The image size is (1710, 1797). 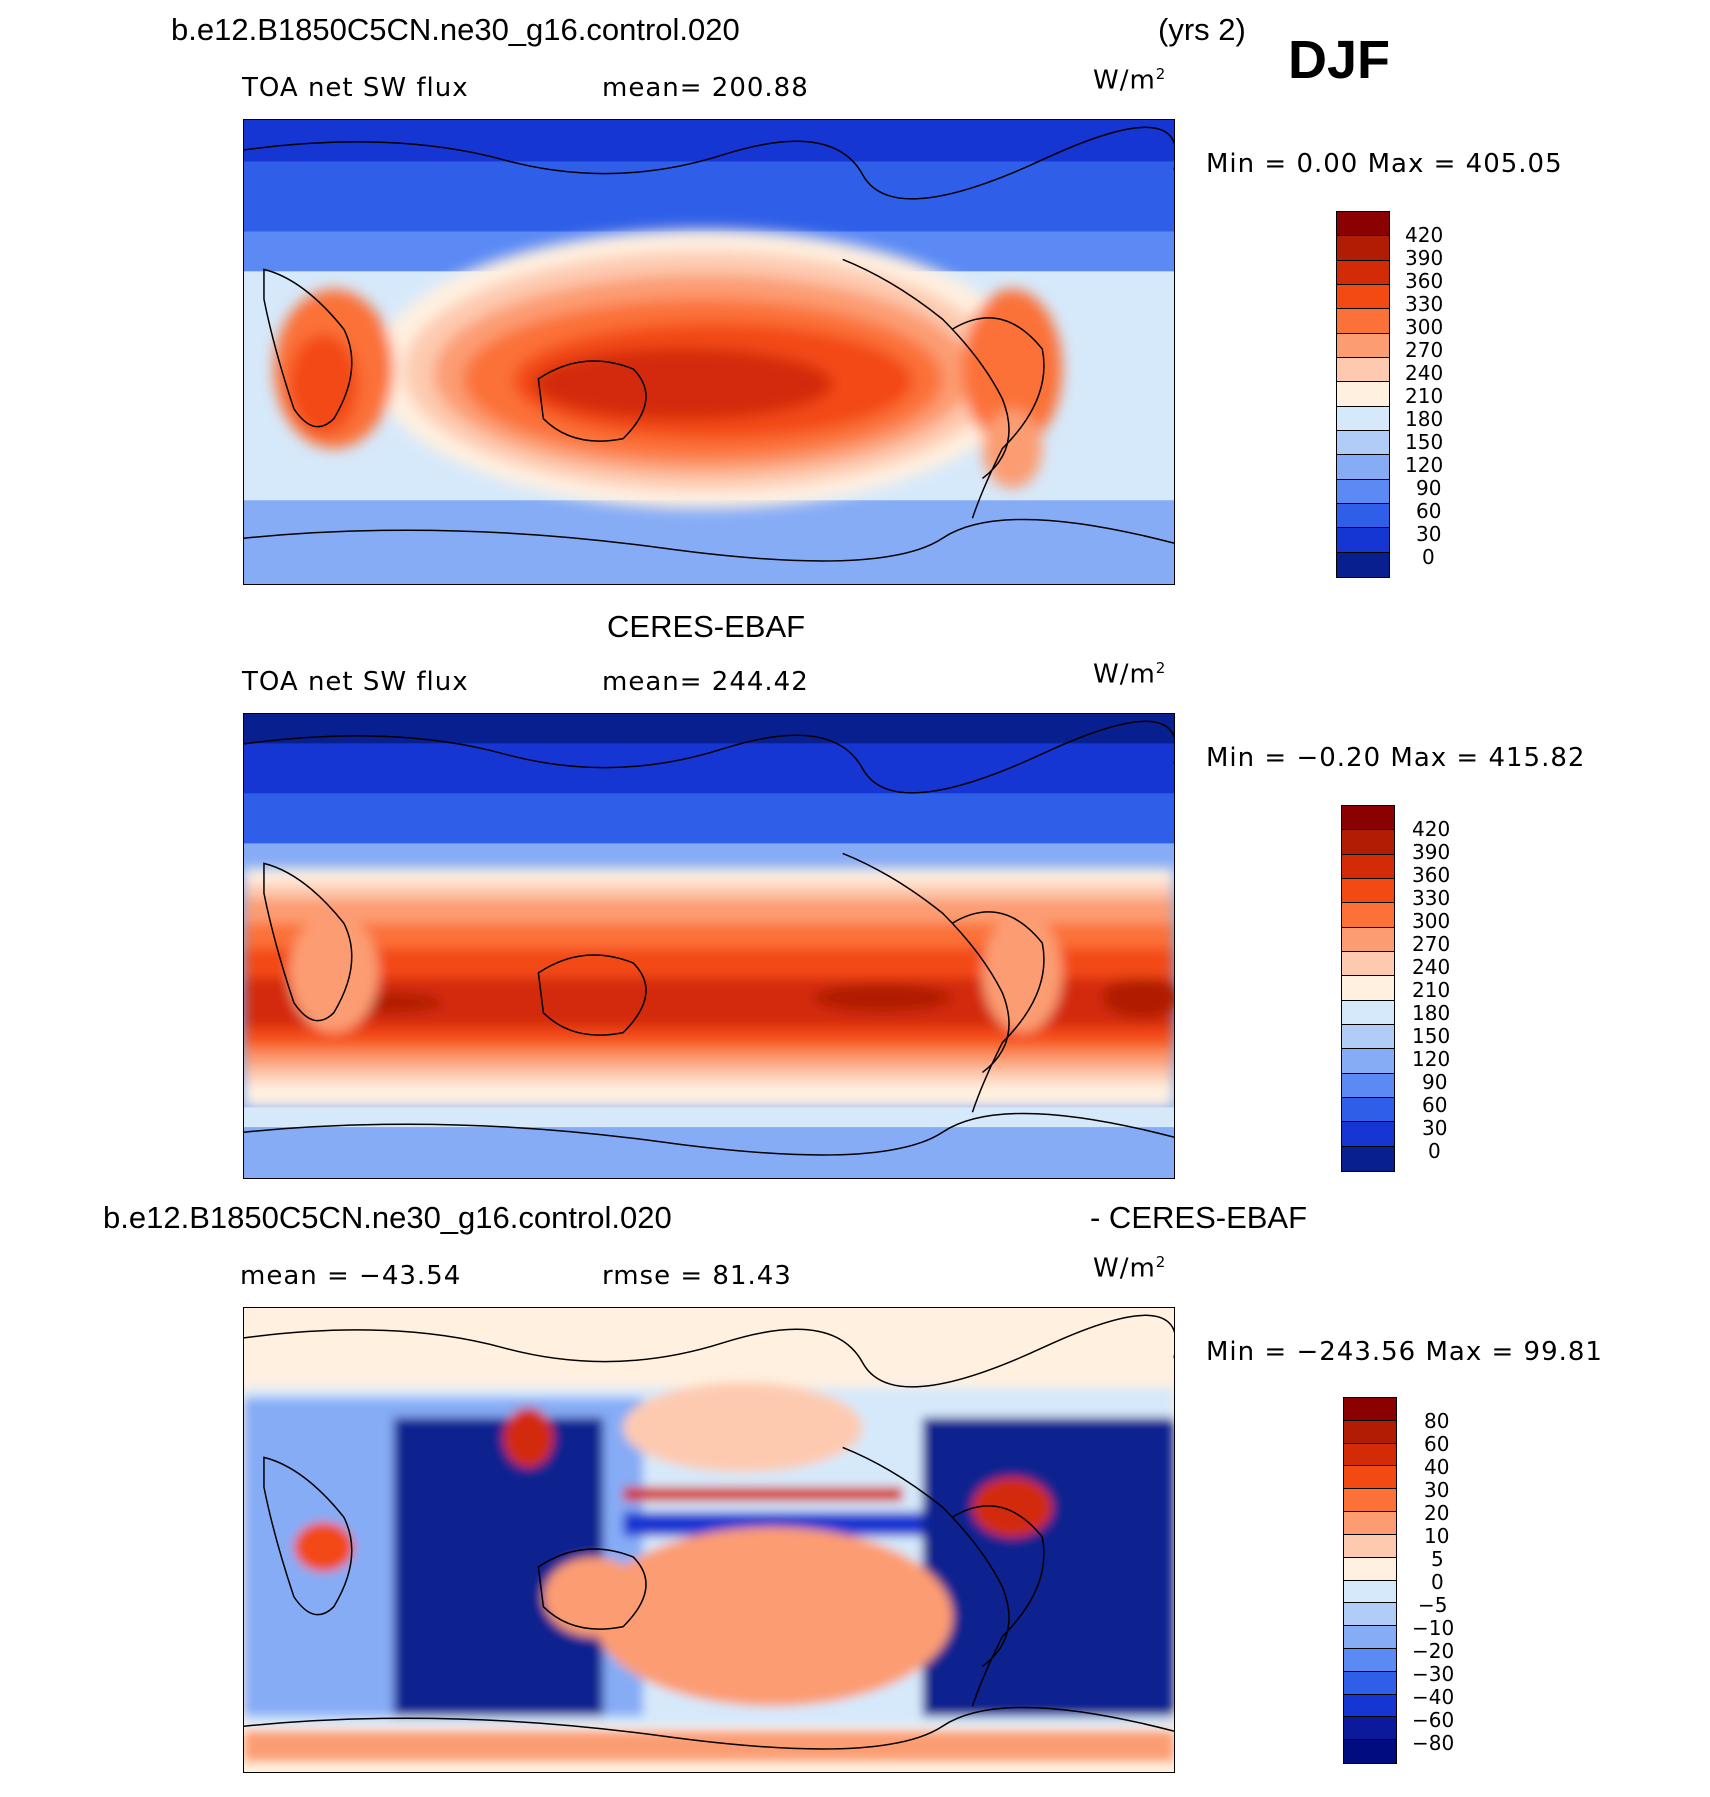 What do you see at coordinates (1384, 164) in the screenshot?
I see `panel1-minmax: Min = 0.00 Max = 405.05` at bounding box center [1384, 164].